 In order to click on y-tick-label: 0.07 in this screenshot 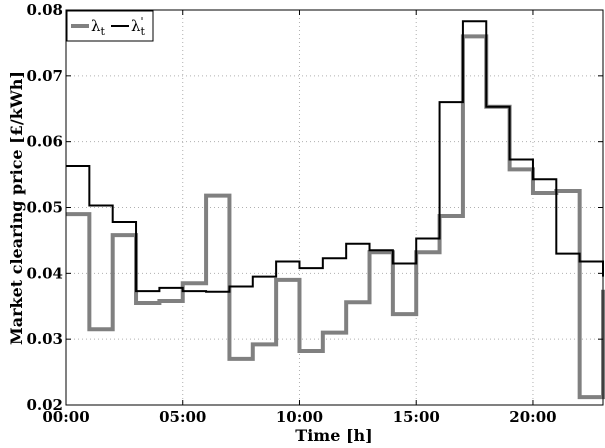, I will do `click(44, 76)`.